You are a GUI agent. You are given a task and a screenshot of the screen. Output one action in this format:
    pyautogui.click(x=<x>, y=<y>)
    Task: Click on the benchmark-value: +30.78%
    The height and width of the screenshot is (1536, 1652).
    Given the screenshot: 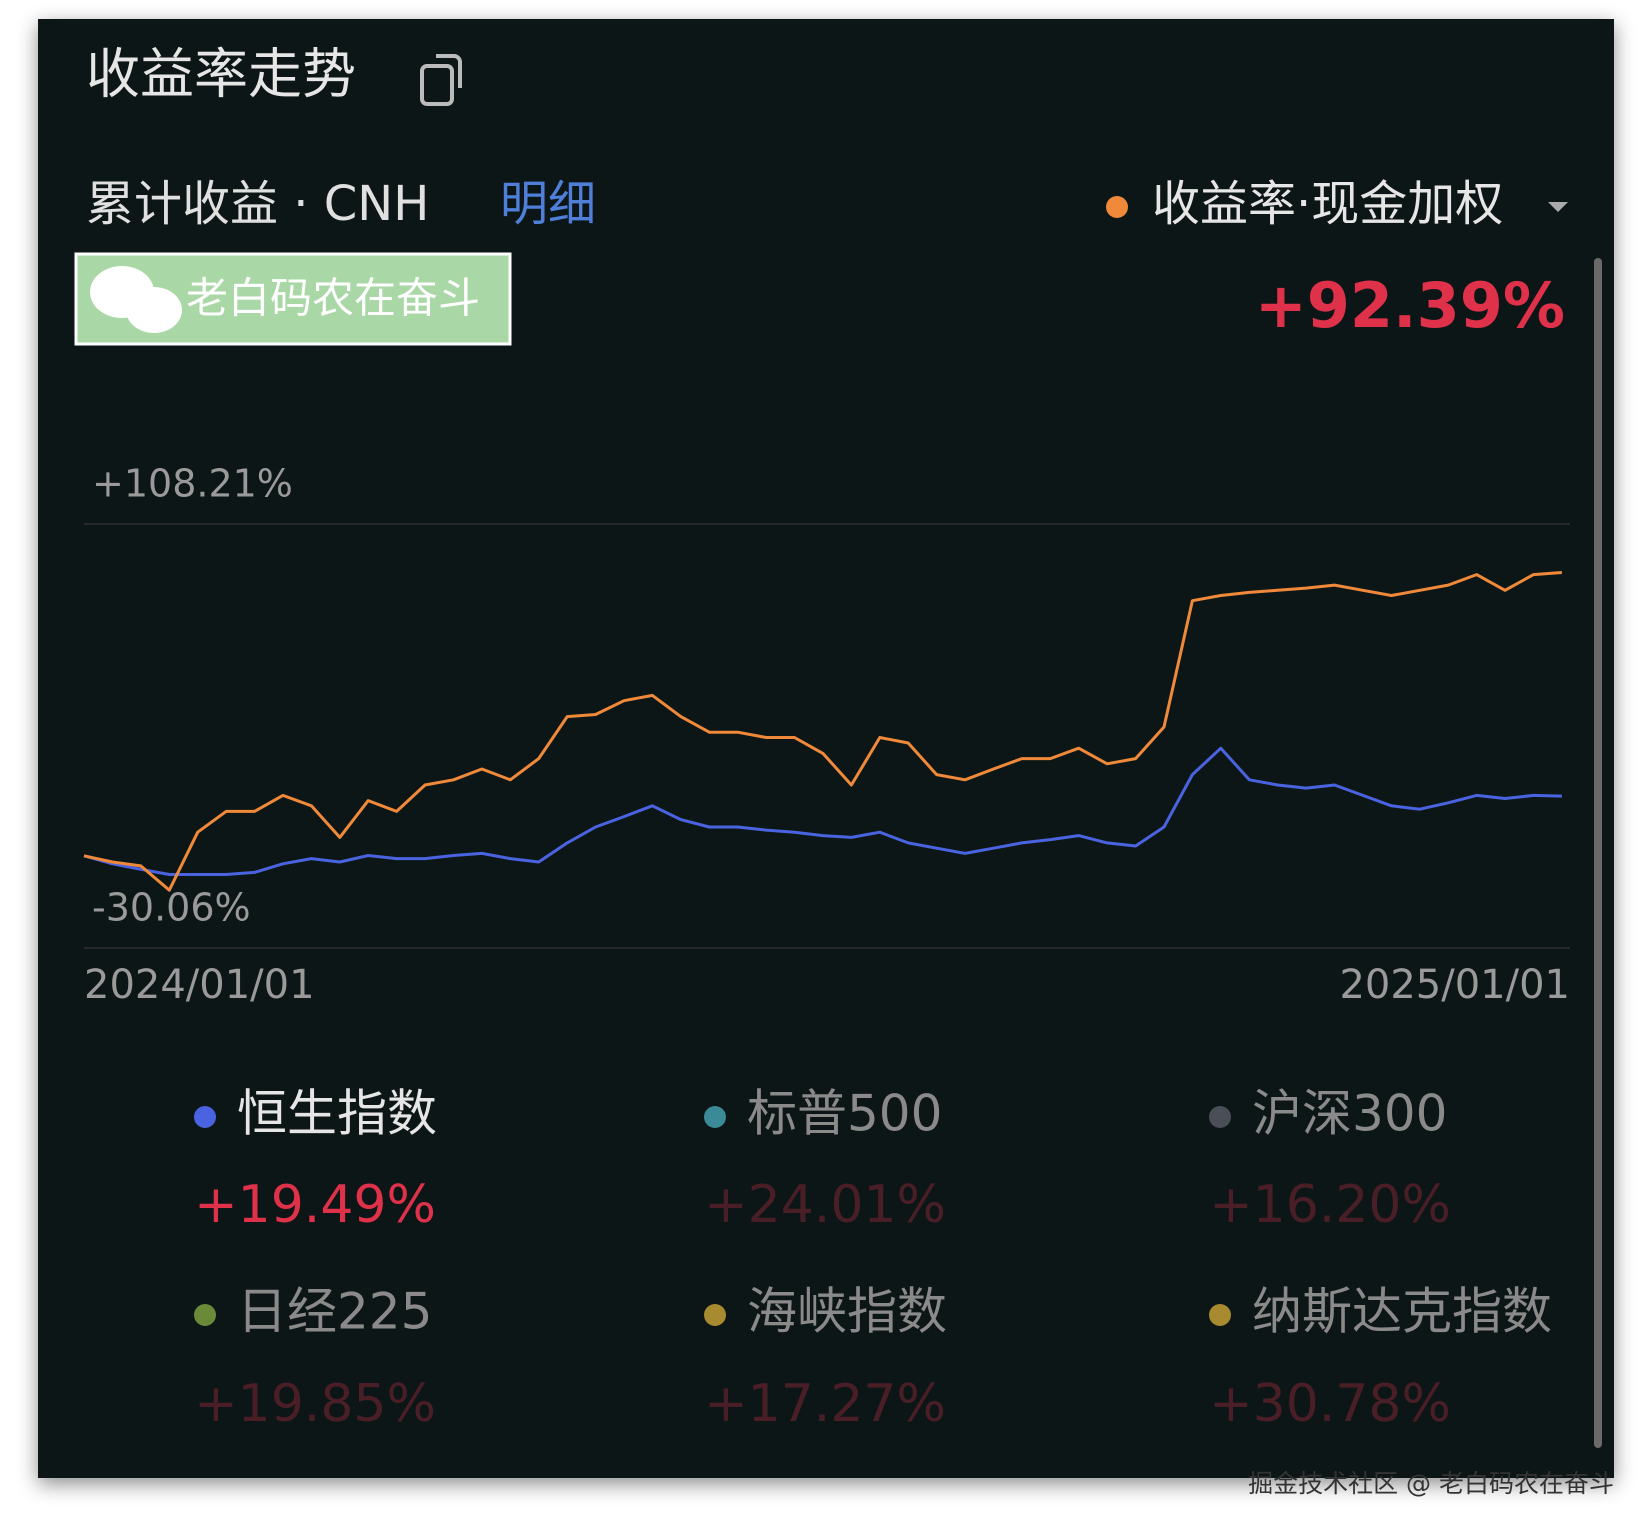 What is the action you would take?
    pyautogui.click(x=1330, y=1404)
    